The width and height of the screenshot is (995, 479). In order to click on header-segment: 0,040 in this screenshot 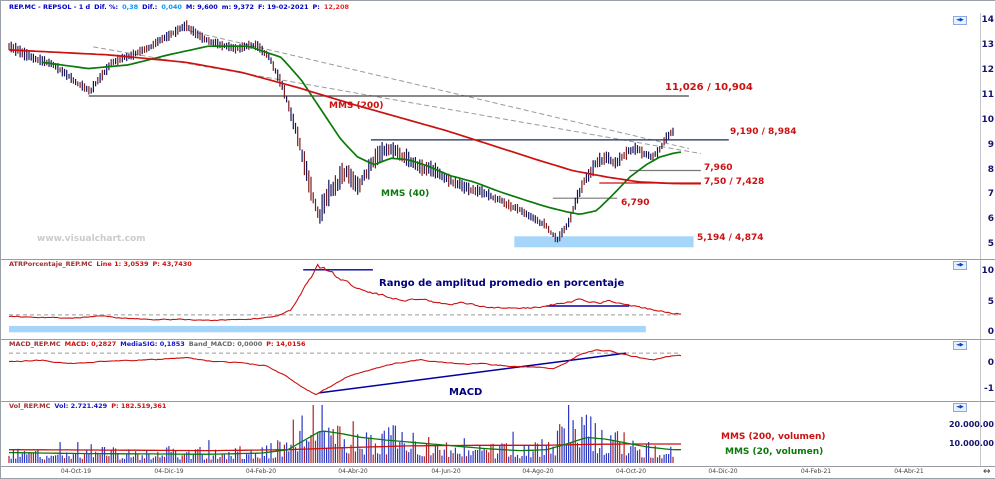, I will do `click(171, 7)`.